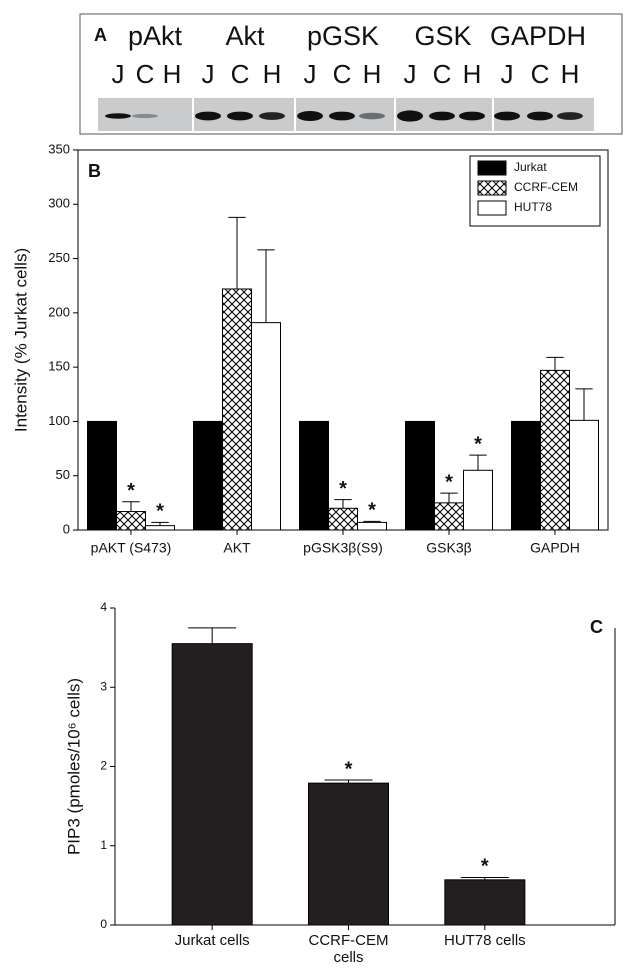  What do you see at coordinates (63, 474) in the screenshot?
I see `y-tick-label: 50` at bounding box center [63, 474].